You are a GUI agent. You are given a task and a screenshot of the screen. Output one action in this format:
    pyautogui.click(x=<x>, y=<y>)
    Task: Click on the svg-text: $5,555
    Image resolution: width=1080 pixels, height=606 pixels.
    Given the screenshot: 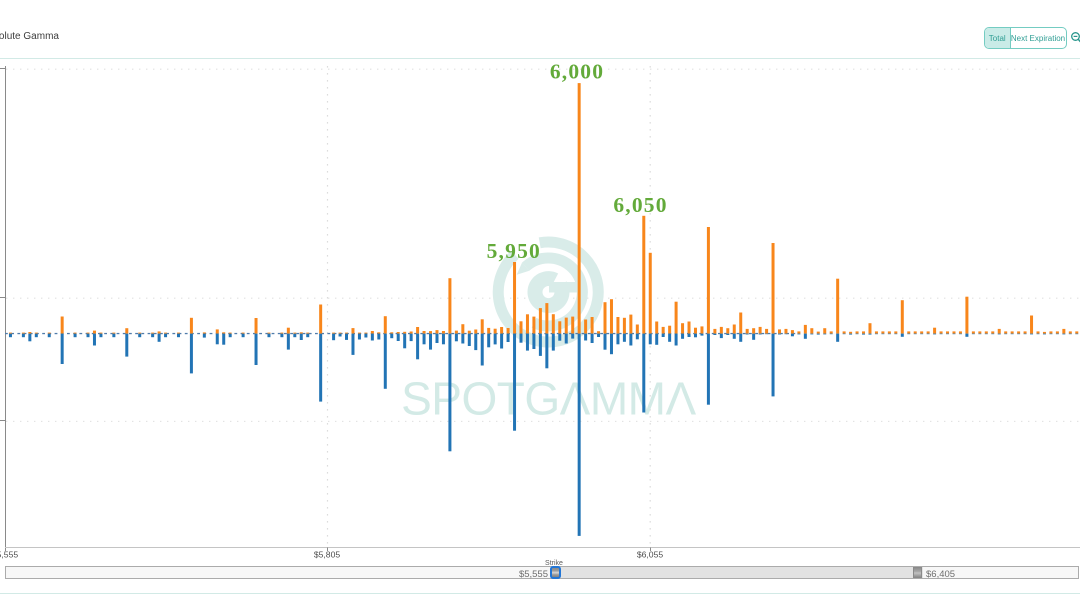 What is the action you would take?
    pyautogui.click(x=9, y=555)
    